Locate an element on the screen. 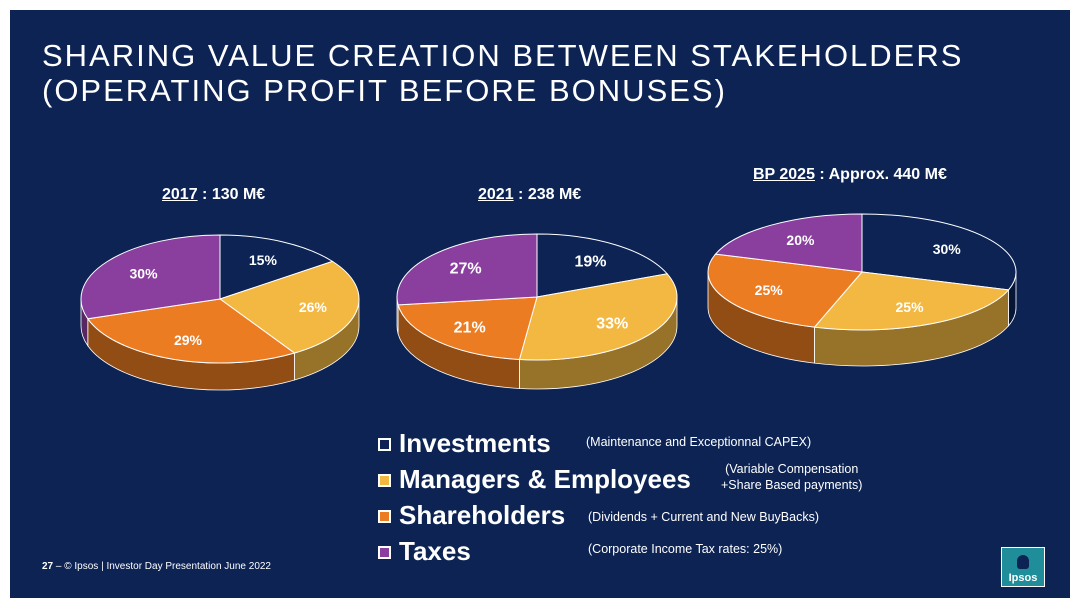 This screenshot has height=608, width=1080. pie-slice-investments-2021 is located at coordinates (602, 265).